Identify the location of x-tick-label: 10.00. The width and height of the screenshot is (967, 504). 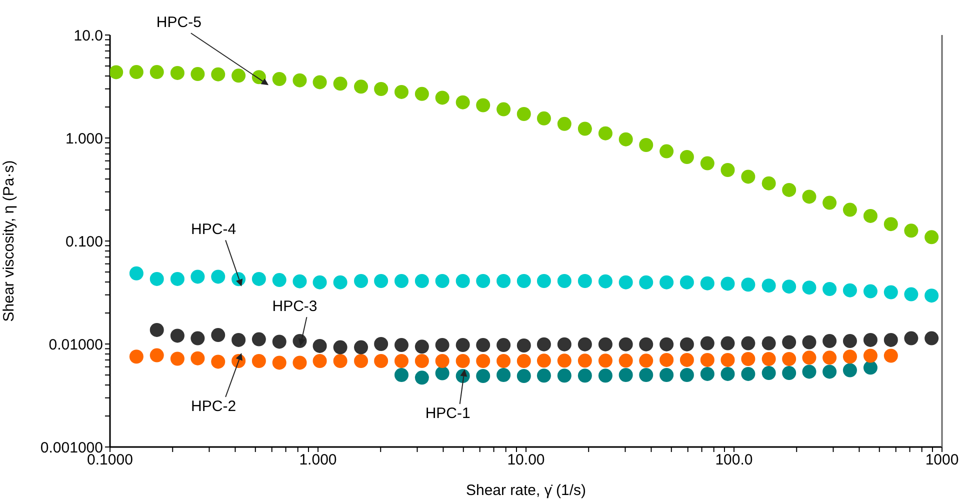
(526, 460).